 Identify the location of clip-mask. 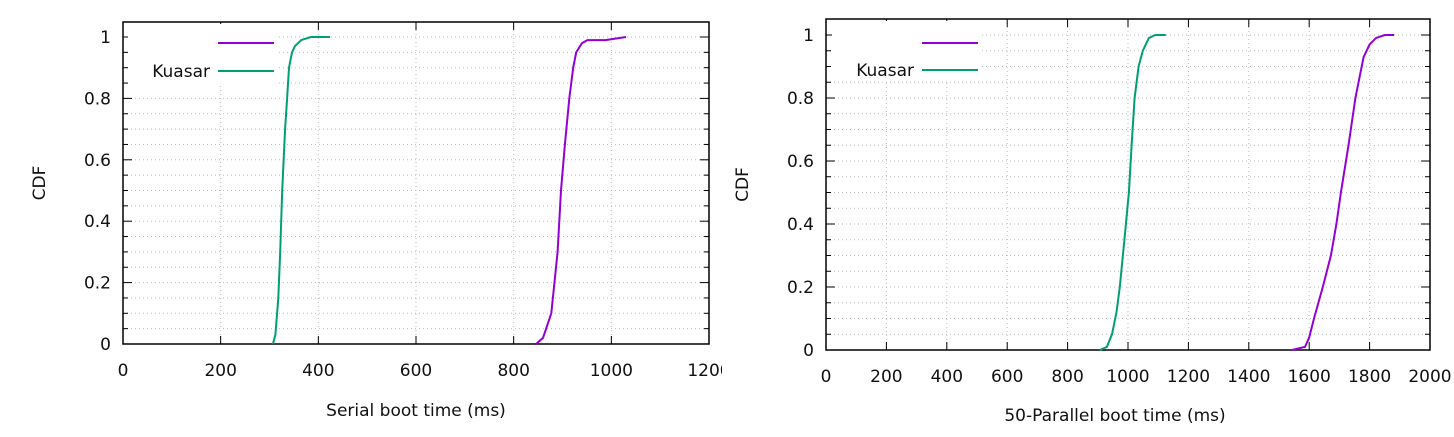
(737, 370).